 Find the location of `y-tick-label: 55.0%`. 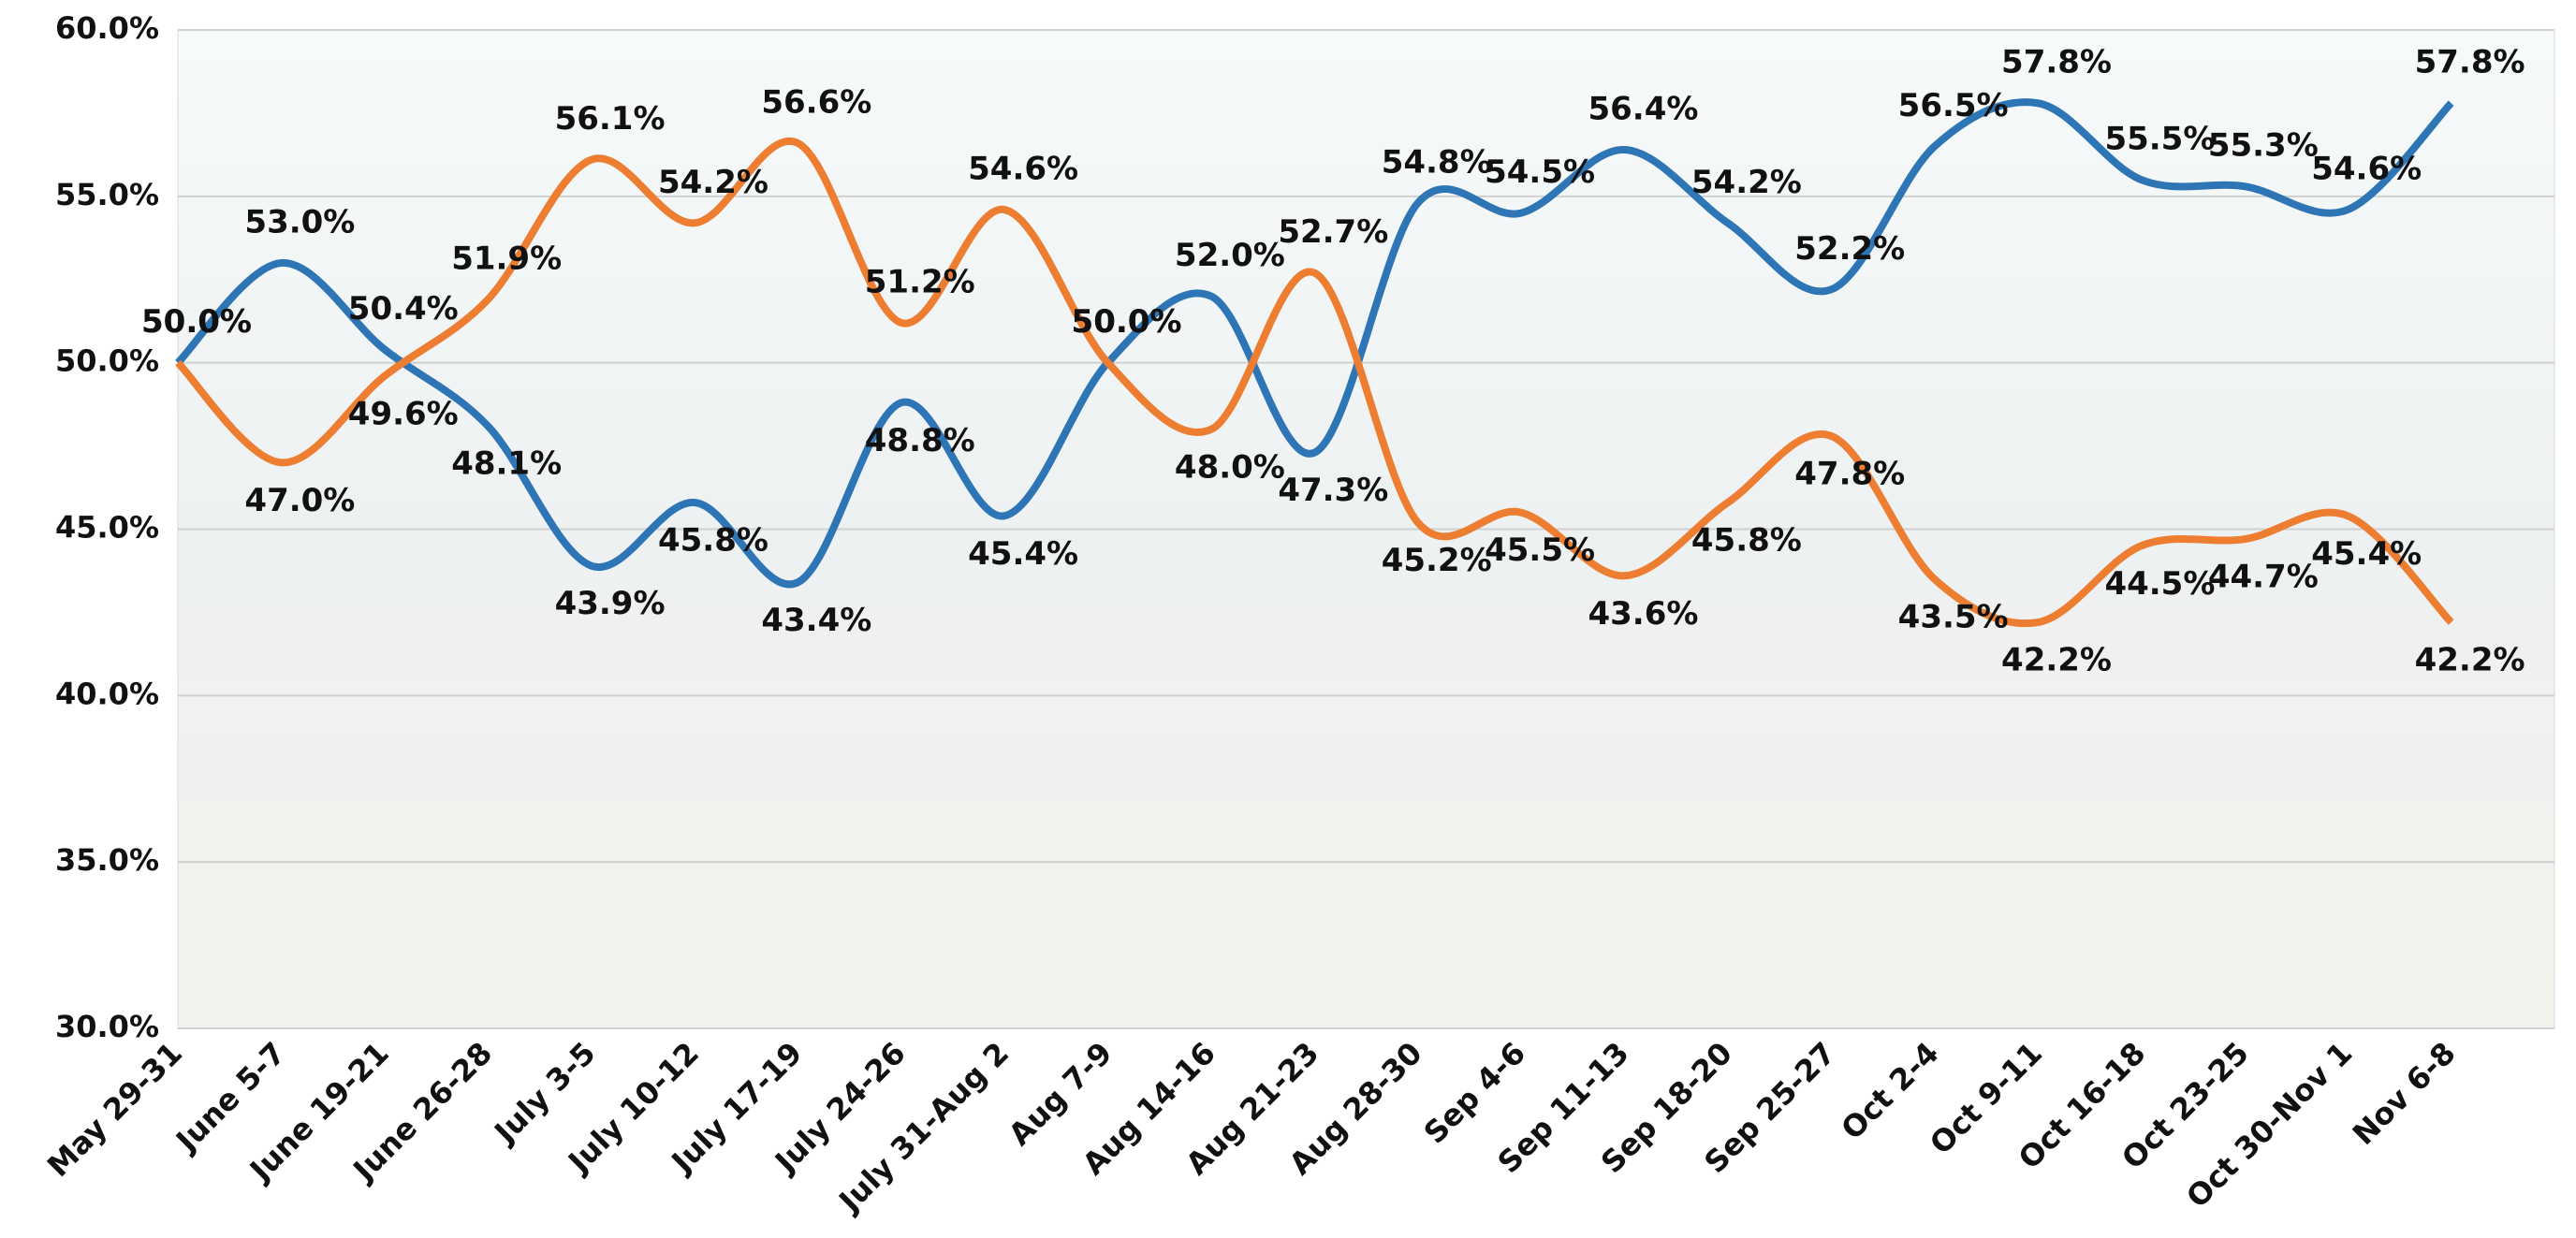

y-tick-label: 55.0% is located at coordinates (107, 195).